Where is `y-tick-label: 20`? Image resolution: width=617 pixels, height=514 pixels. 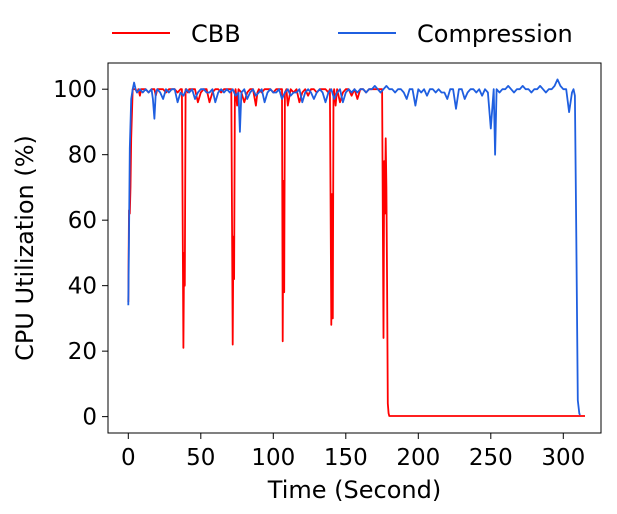
y-tick-label: 20 is located at coordinates (82, 352).